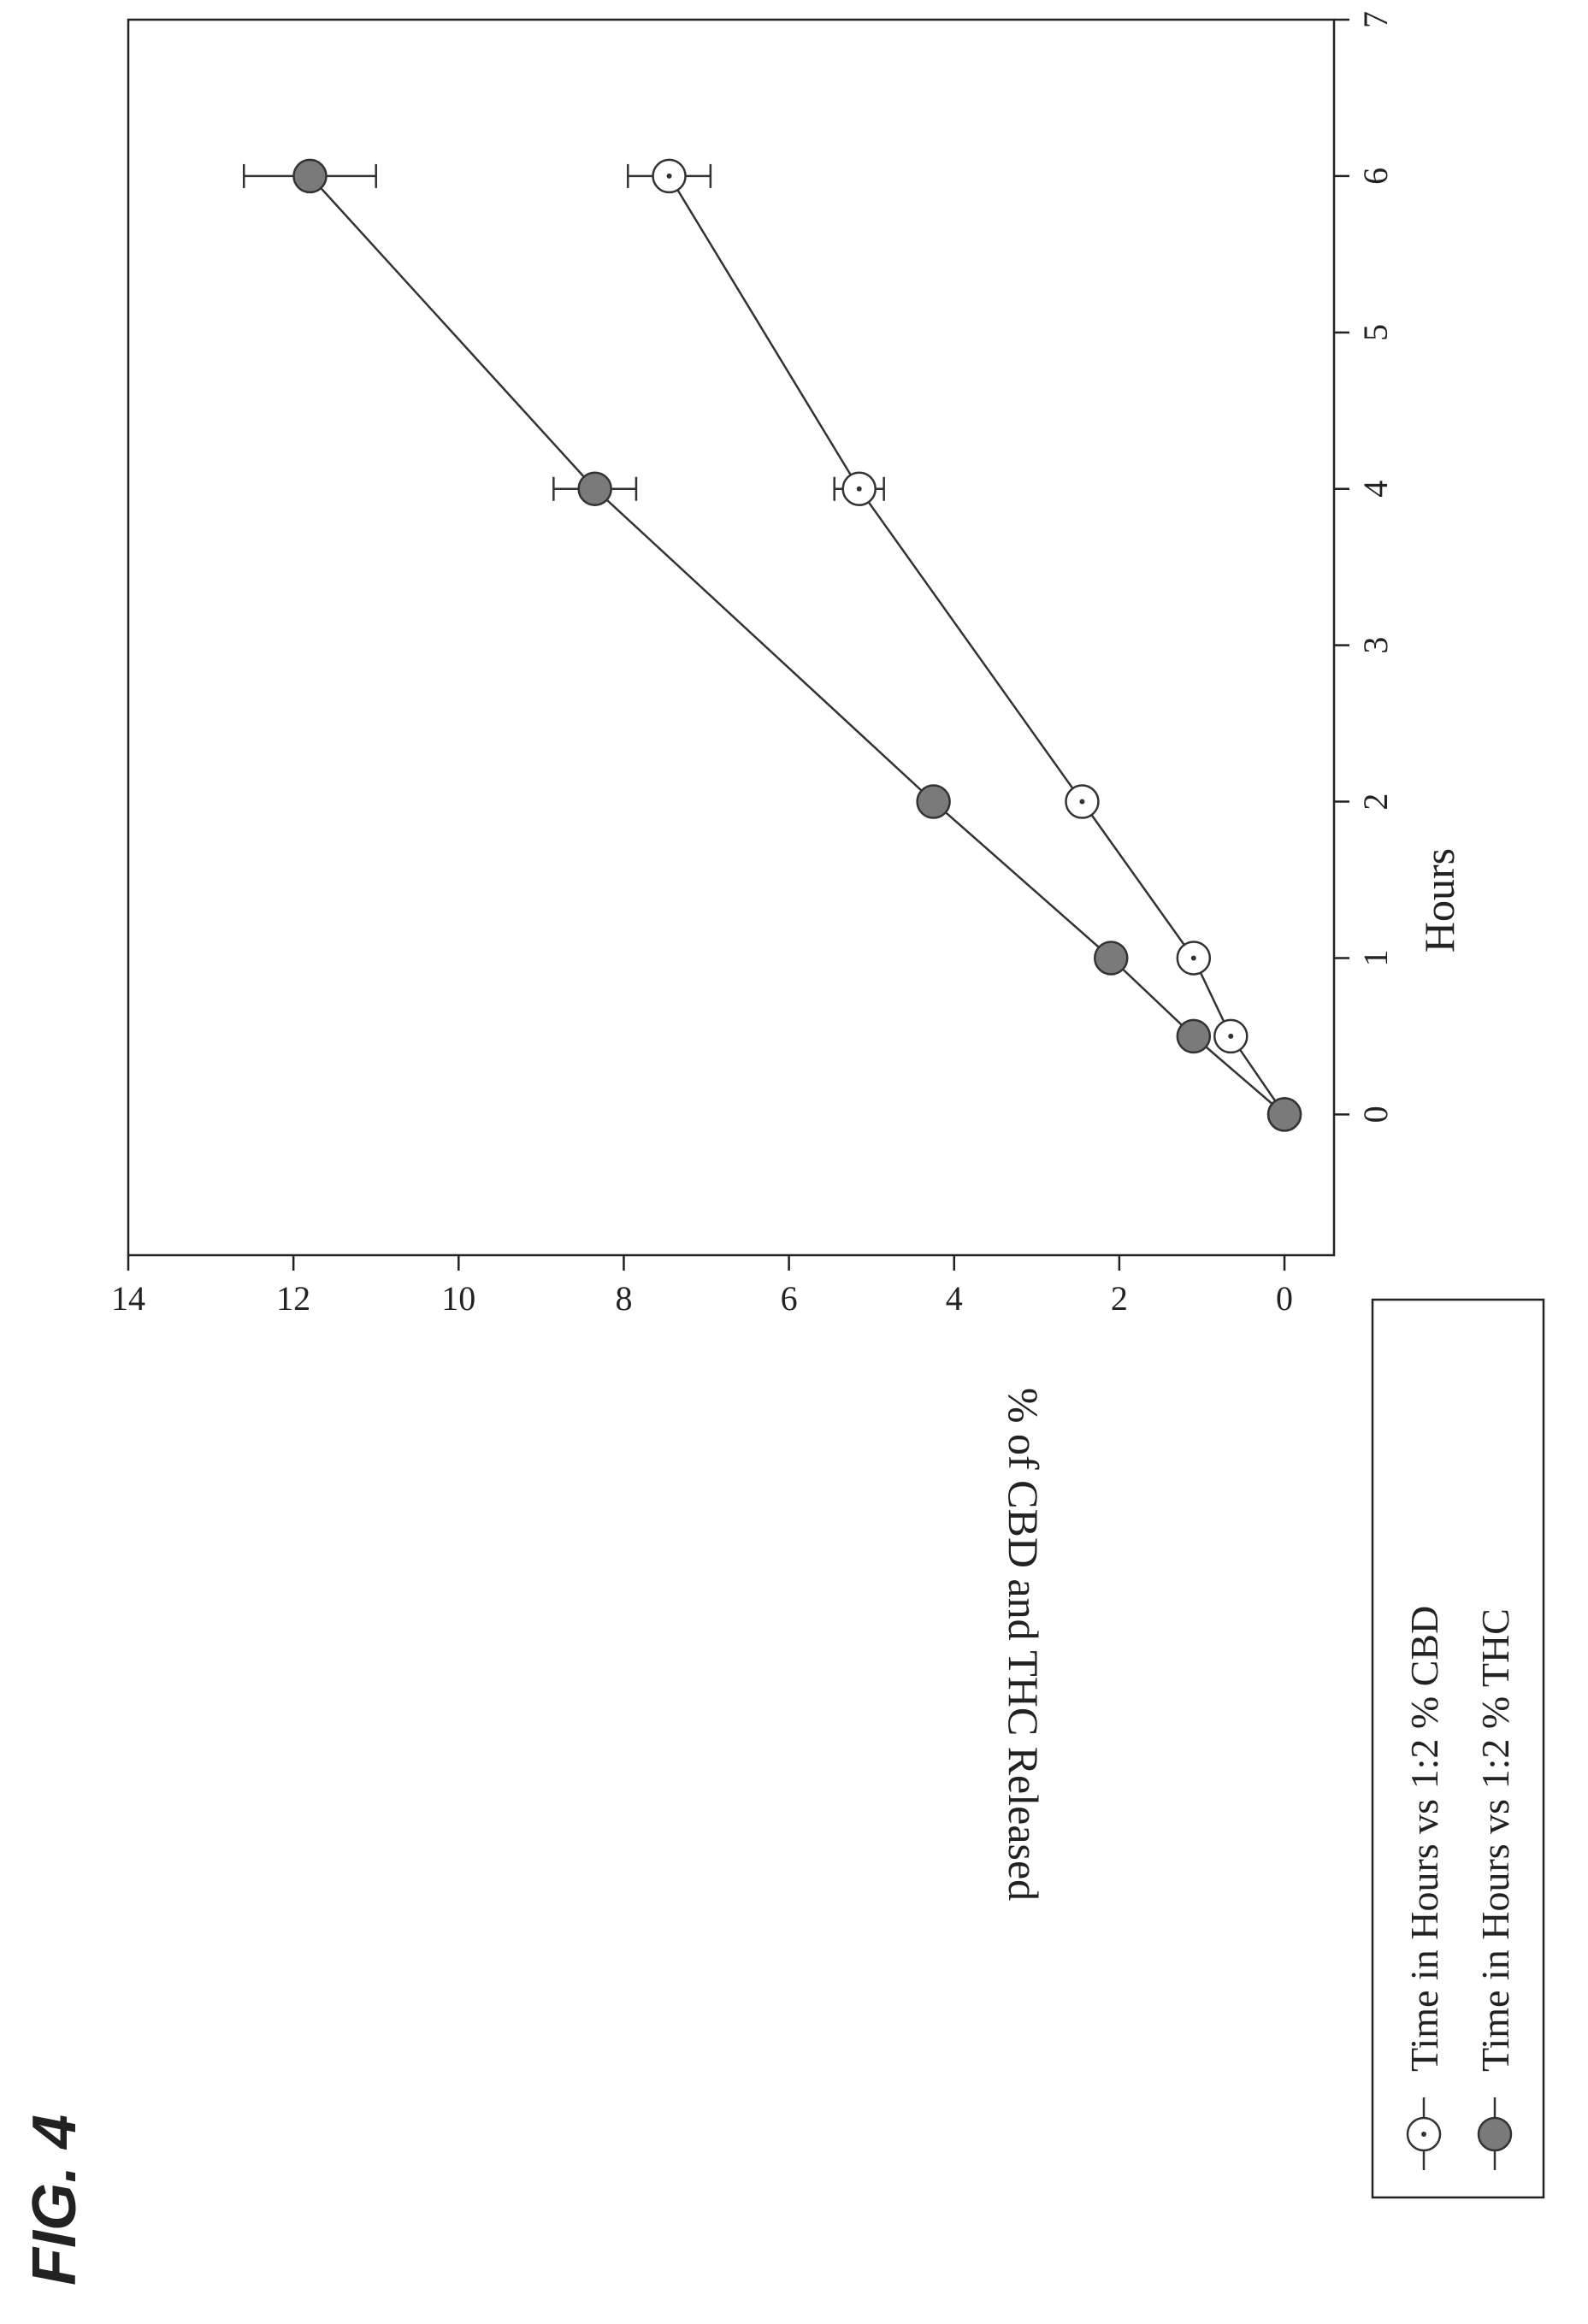 The width and height of the screenshot is (1588, 2324). Describe the element at coordinates (954, 1298) in the screenshot. I see `y-tick-label: 4` at that location.